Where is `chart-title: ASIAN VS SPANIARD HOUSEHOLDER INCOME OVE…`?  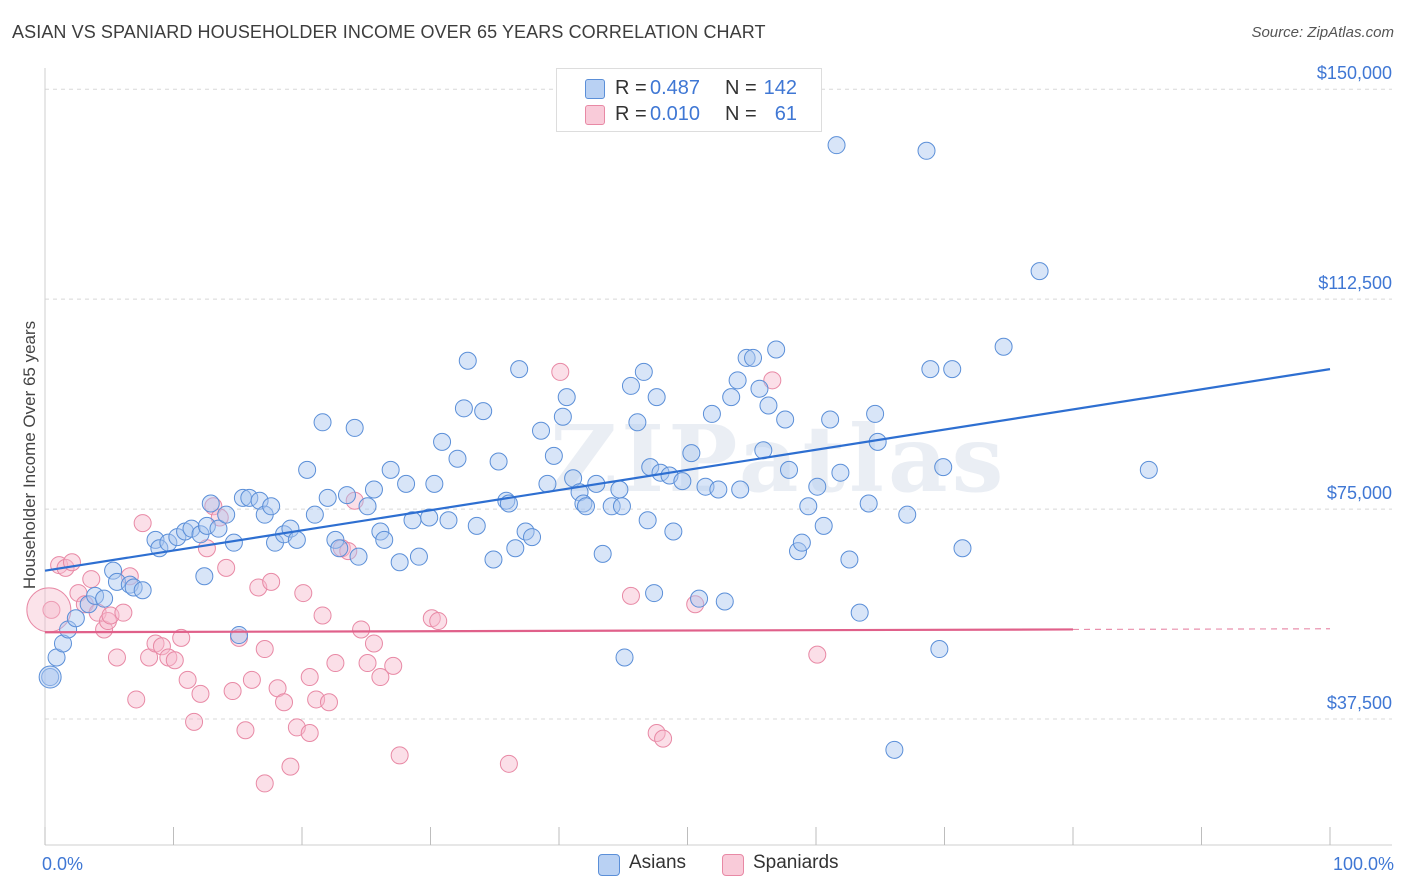 chart-title: ASIAN VS SPANIARD HOUSEHOLDER INCOME OVE… is located at coordinates (389, 32).